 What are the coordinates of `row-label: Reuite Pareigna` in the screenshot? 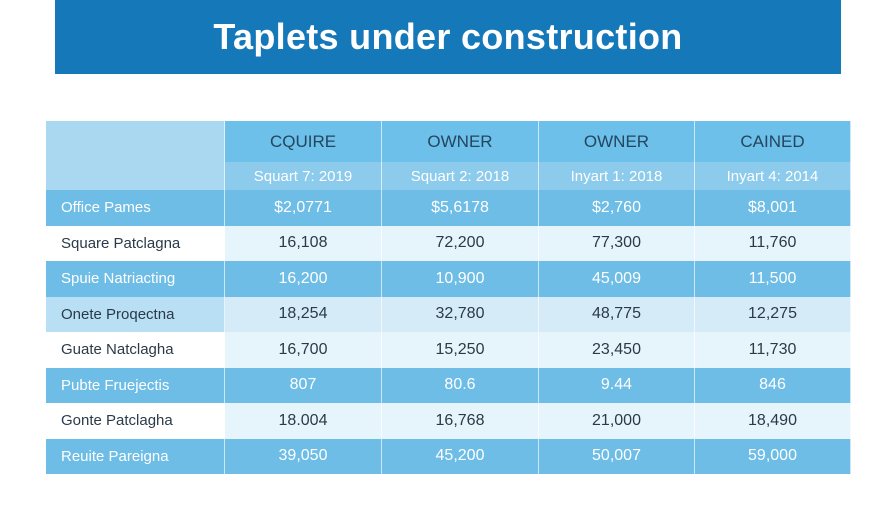 It's located at (135, 456).